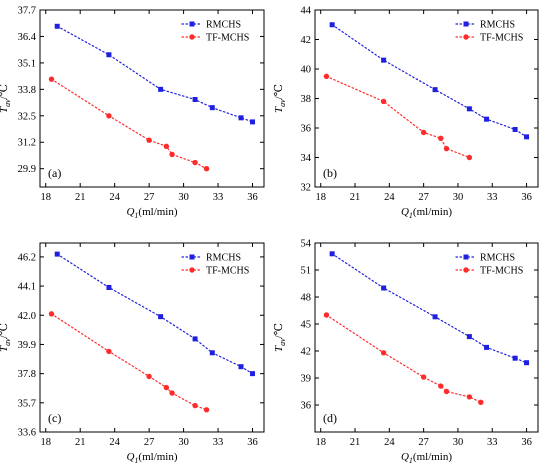 The width and height of the screenshot is (550, 465). I want to click on y-tick-label: 45, so click(306, 325).